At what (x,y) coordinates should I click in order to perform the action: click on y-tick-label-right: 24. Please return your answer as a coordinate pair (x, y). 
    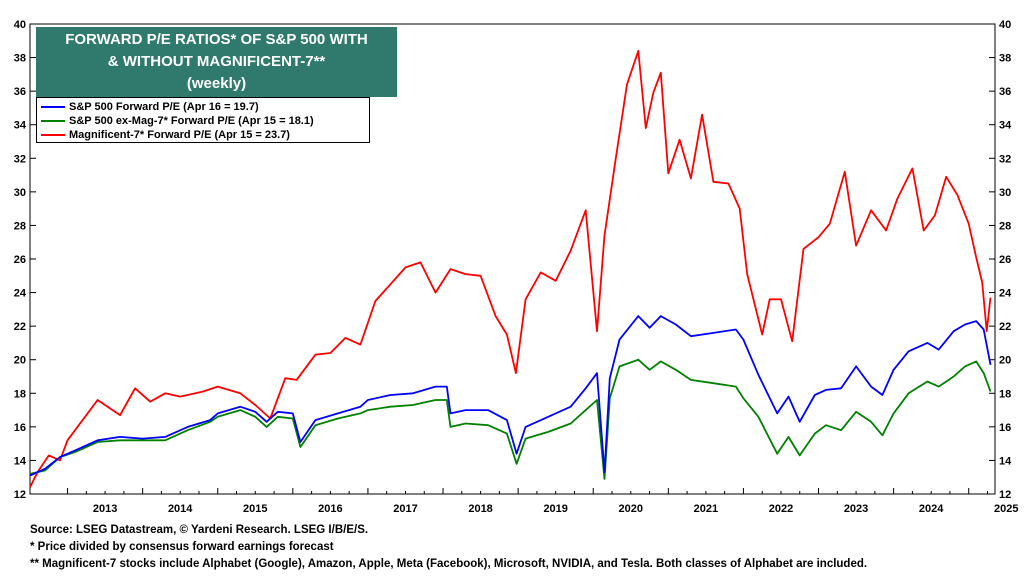
    Looking at the image, I should click on (1005, 294).